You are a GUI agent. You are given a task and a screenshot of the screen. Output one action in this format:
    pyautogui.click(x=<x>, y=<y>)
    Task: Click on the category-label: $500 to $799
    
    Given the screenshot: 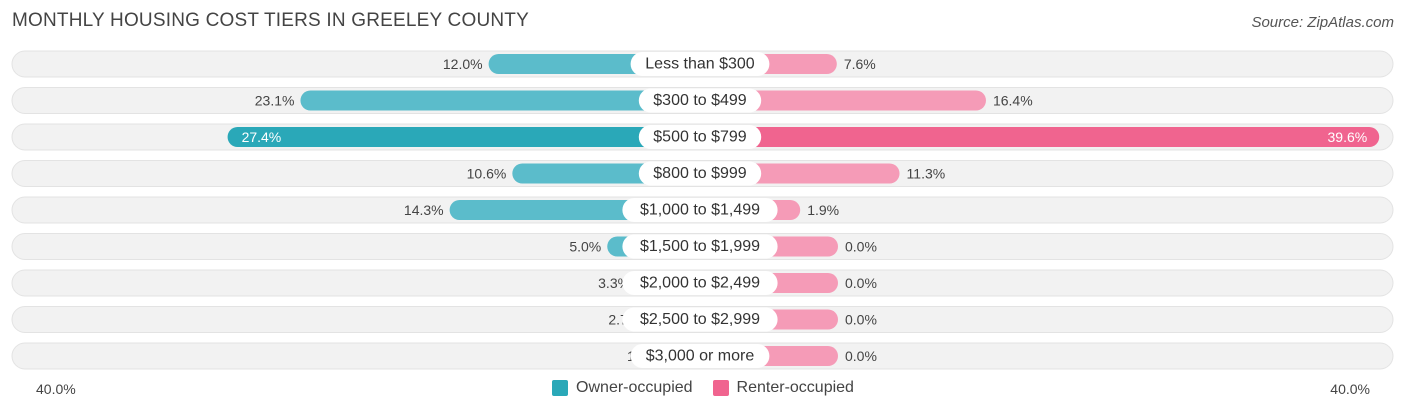 What is the action you would take?
    pyautogui.click(x=700, y=137)
    